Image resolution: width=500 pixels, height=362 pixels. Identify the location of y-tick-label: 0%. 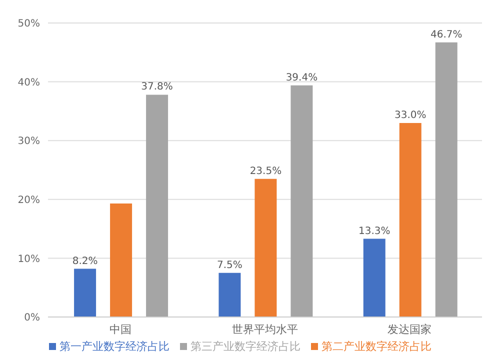
(32, 318).